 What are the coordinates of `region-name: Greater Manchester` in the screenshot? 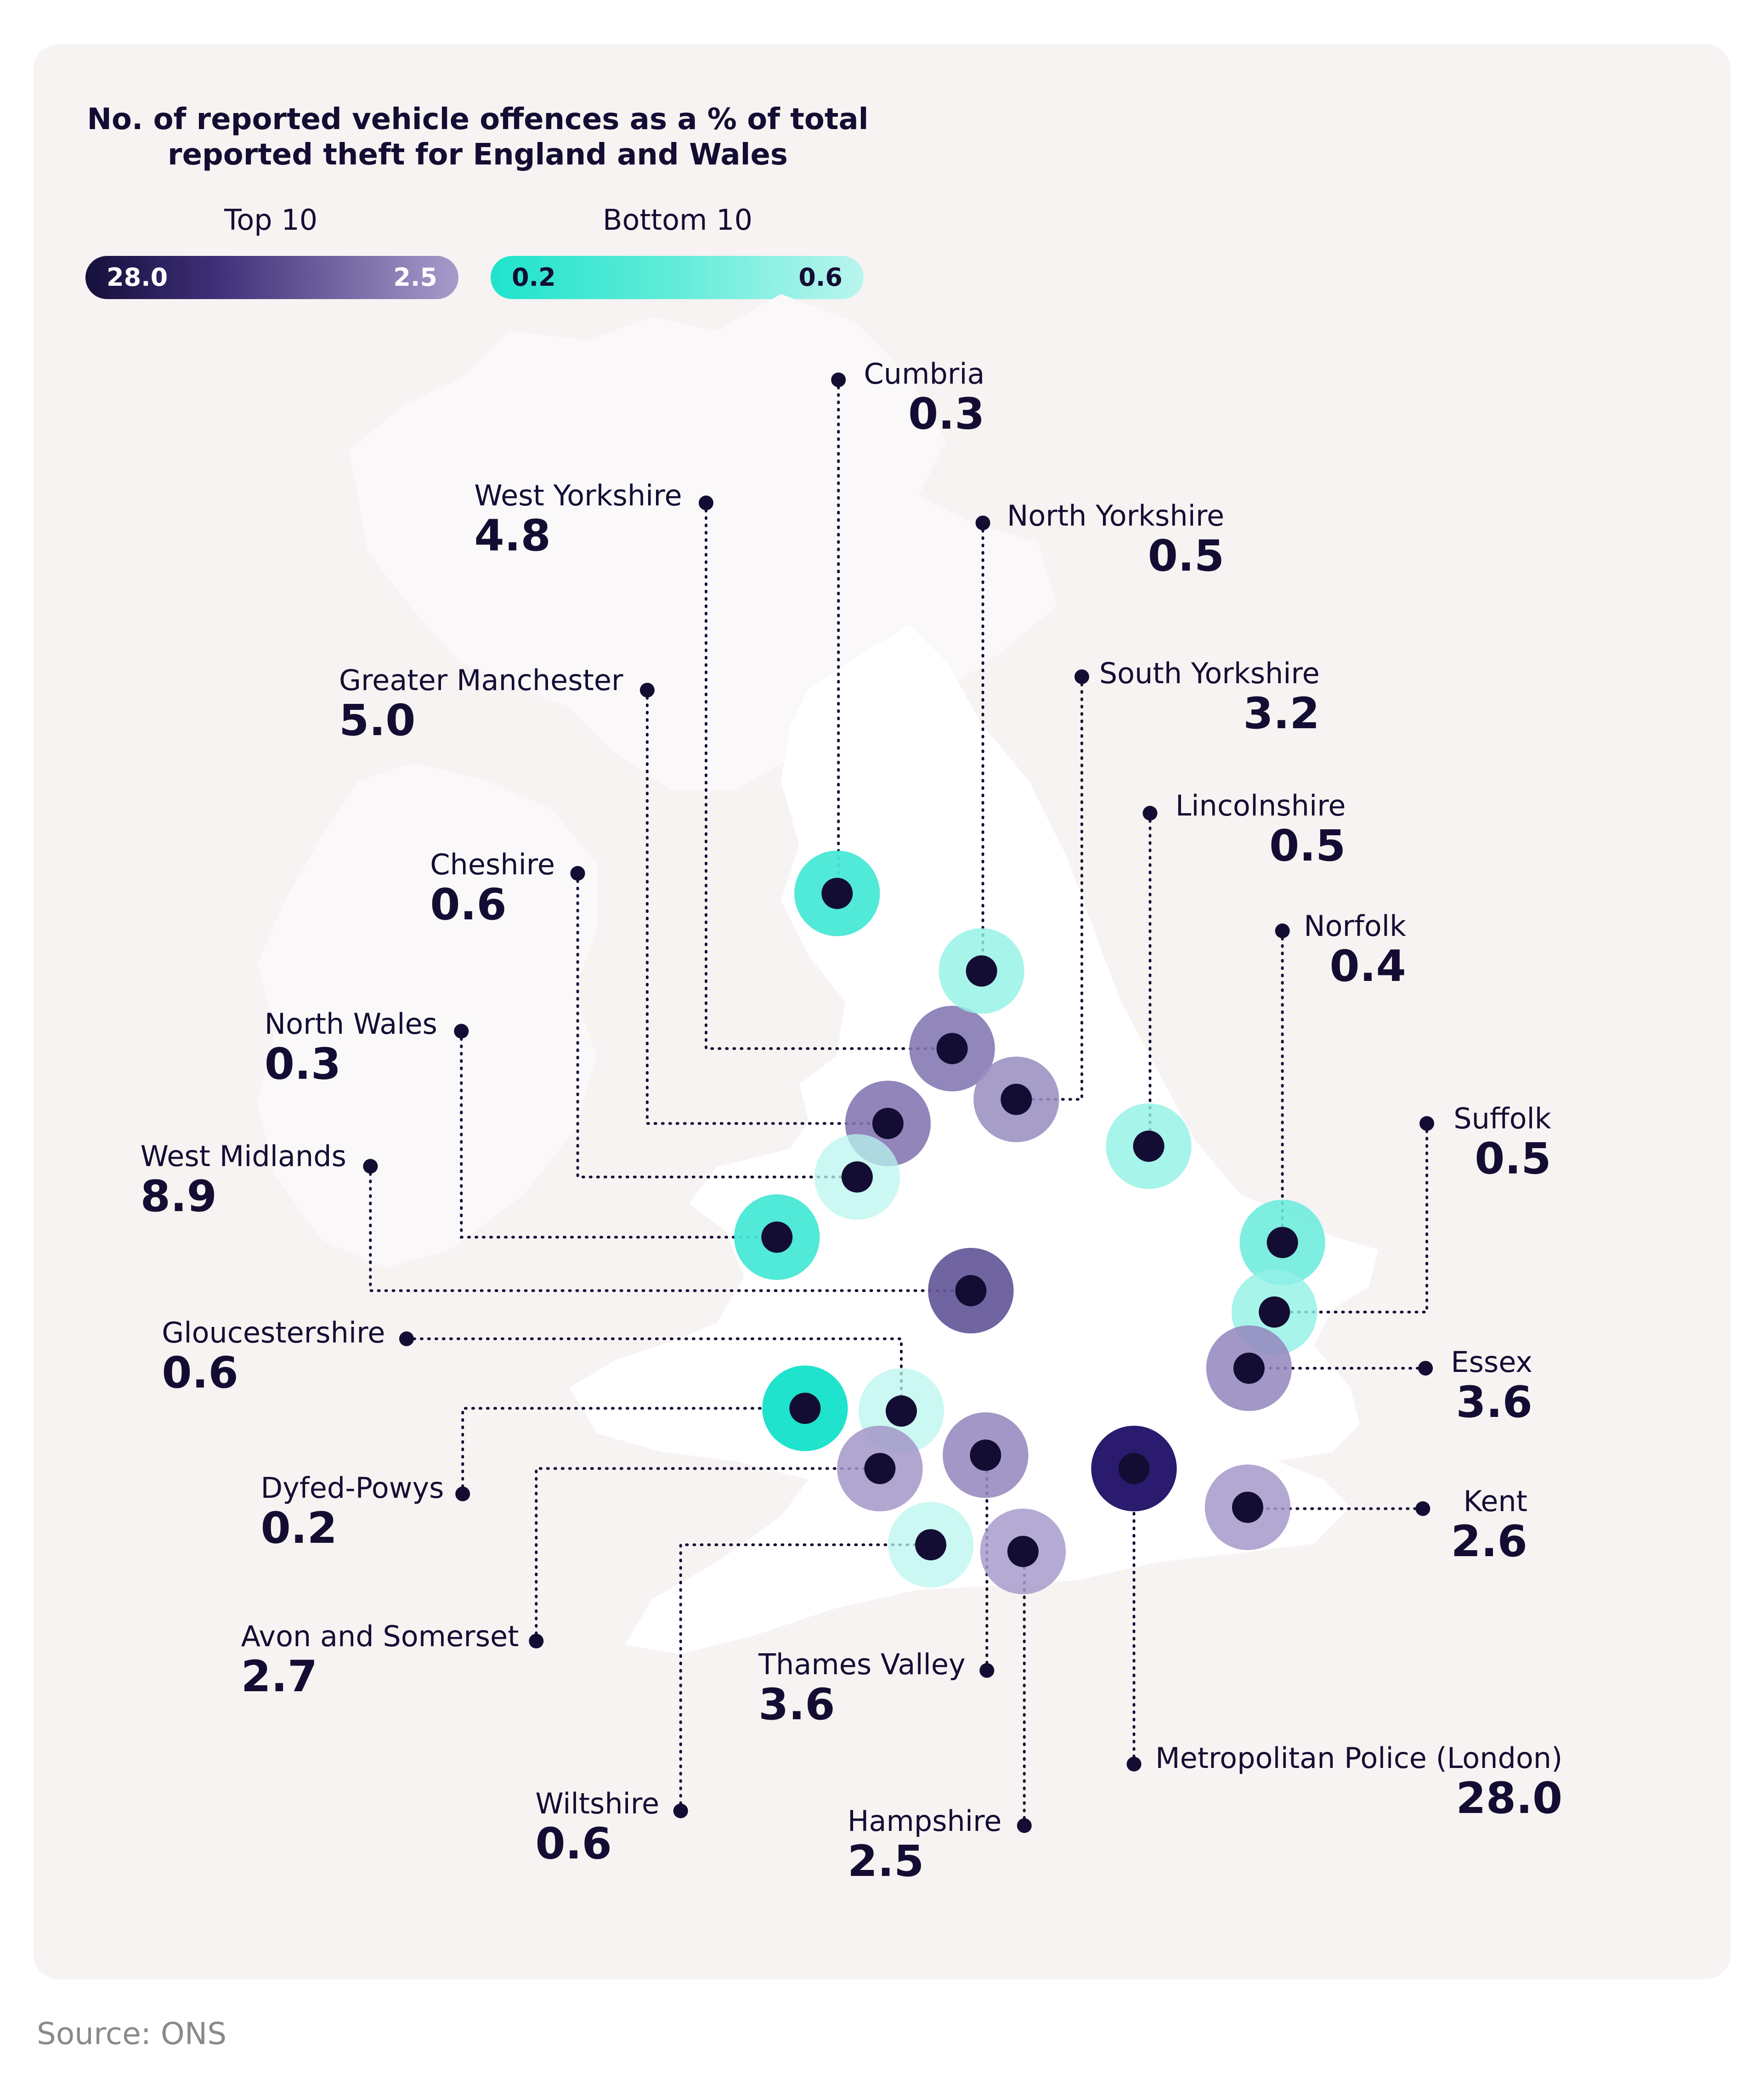 It's located at (481, 680).